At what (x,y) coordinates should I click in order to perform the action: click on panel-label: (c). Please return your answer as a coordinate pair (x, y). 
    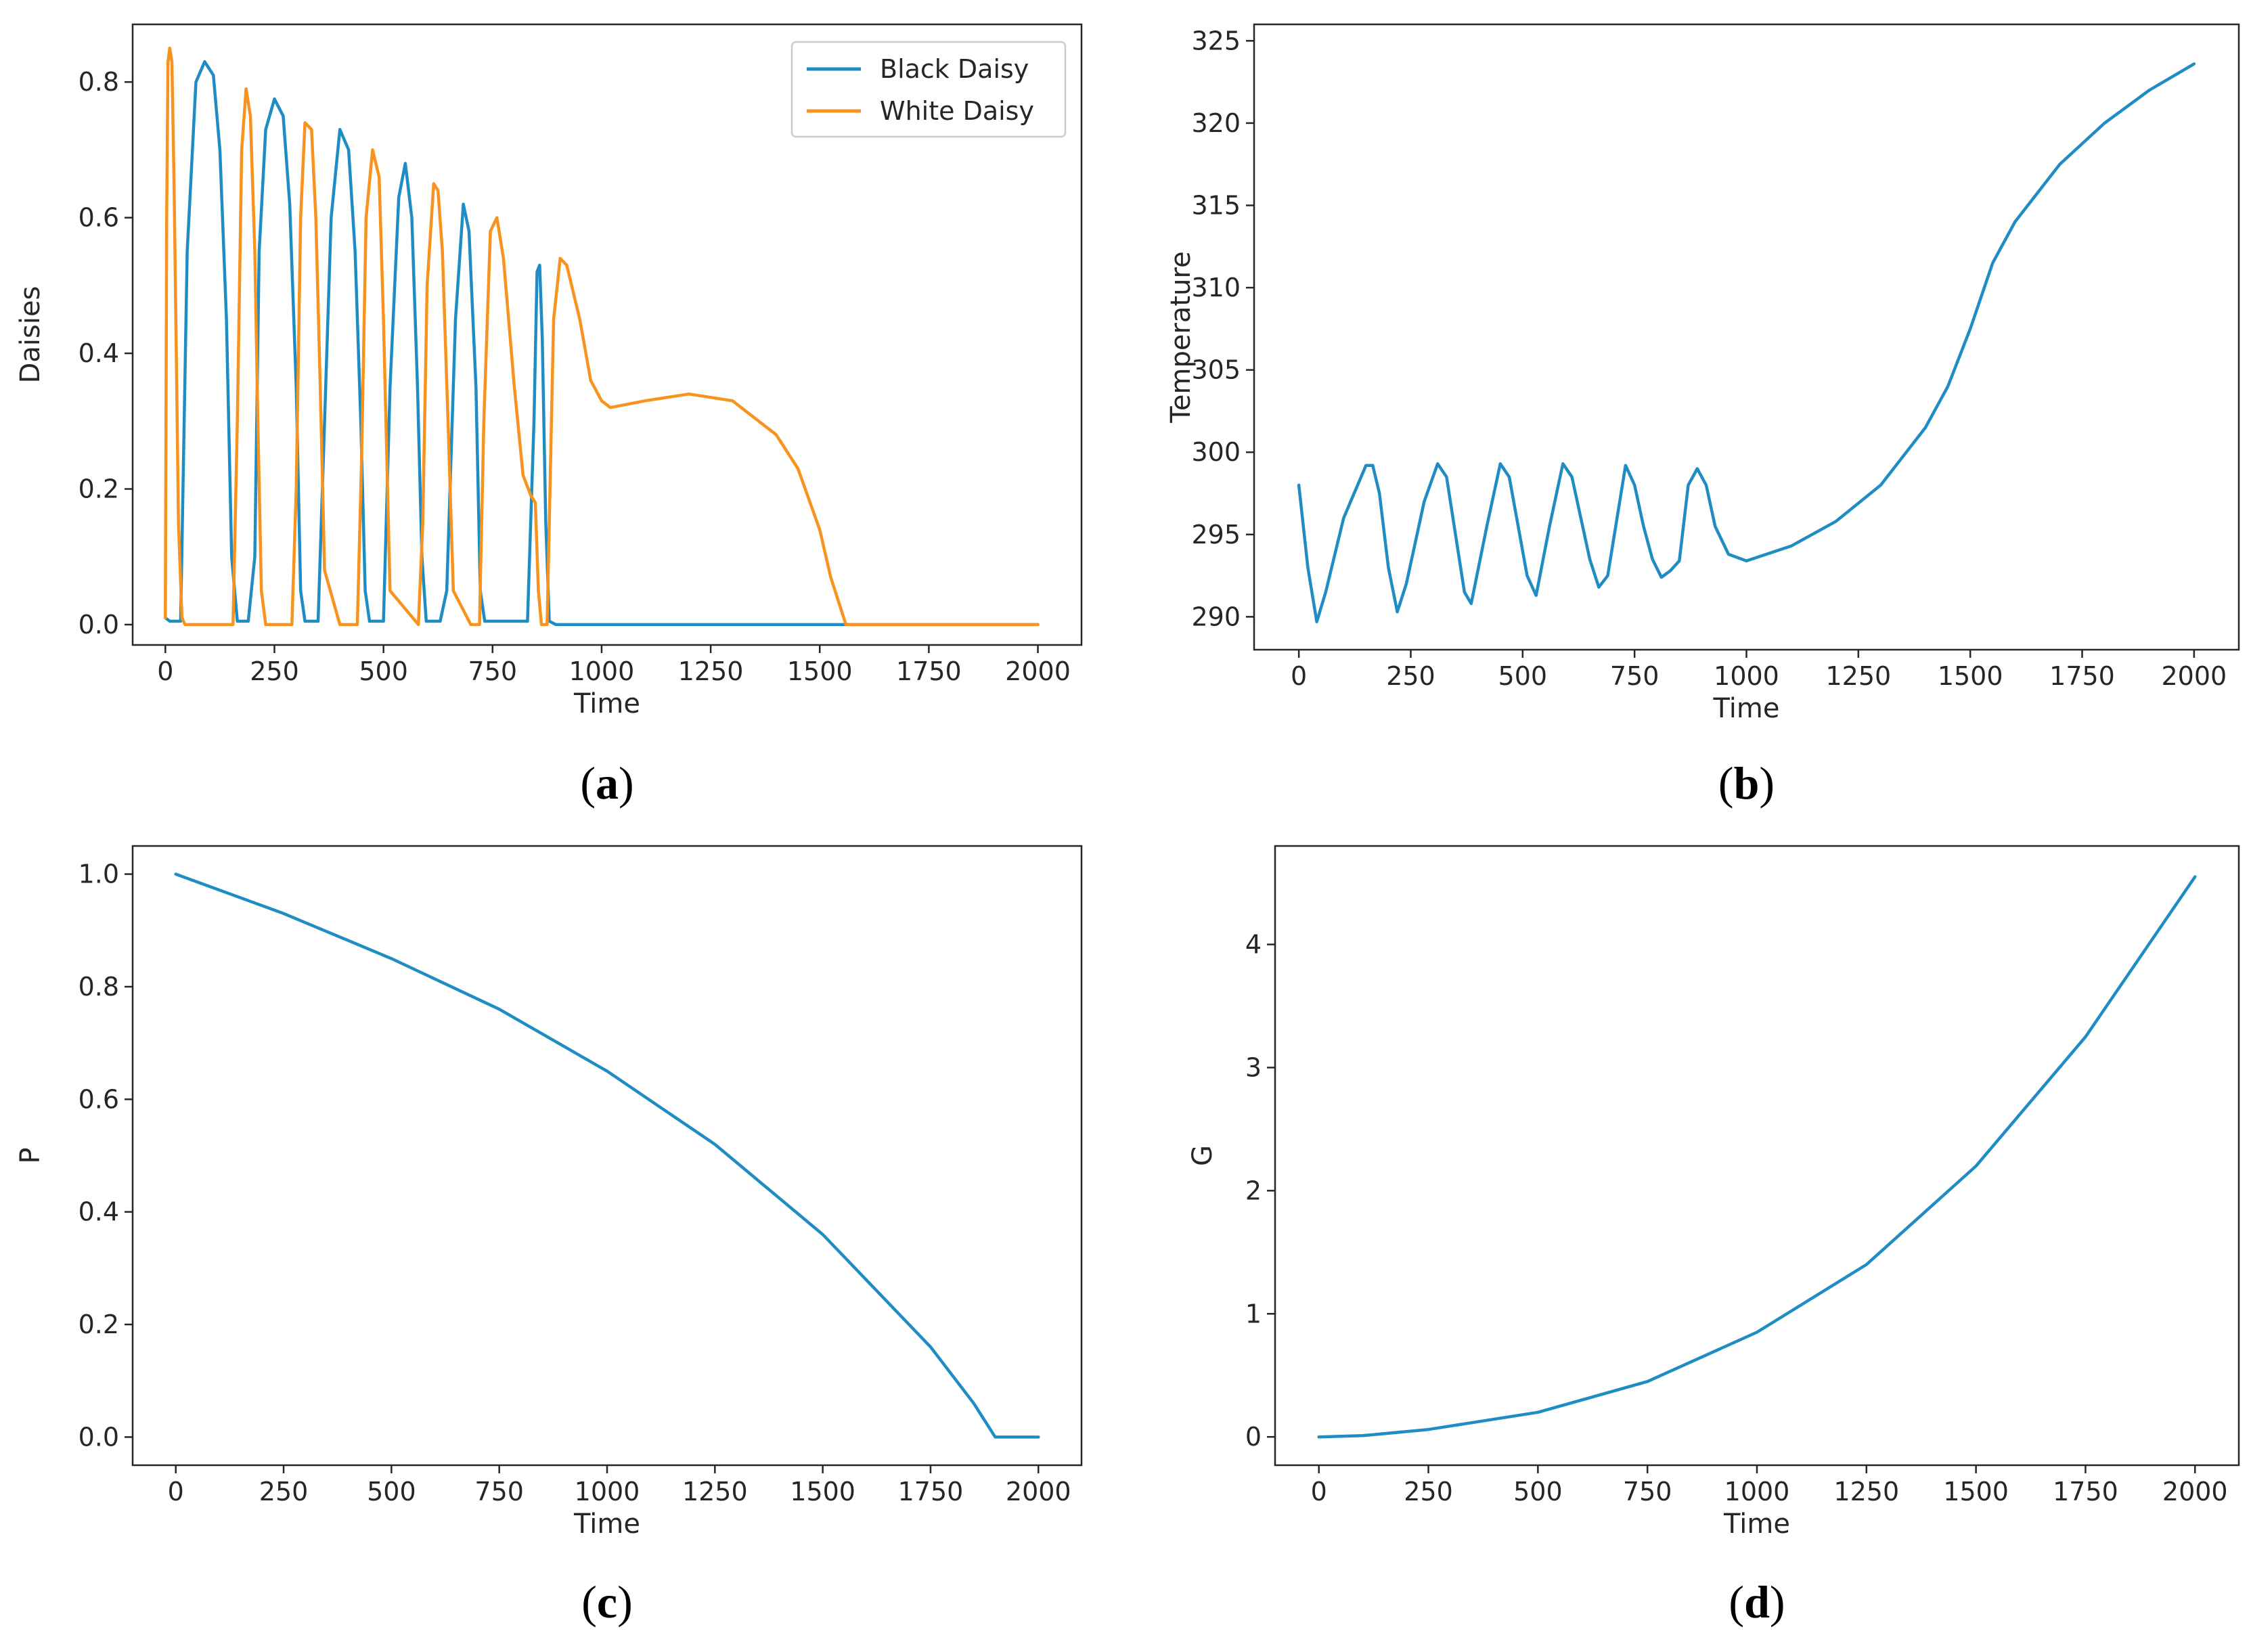
    Looking at the image, I should click on (607, 1602).